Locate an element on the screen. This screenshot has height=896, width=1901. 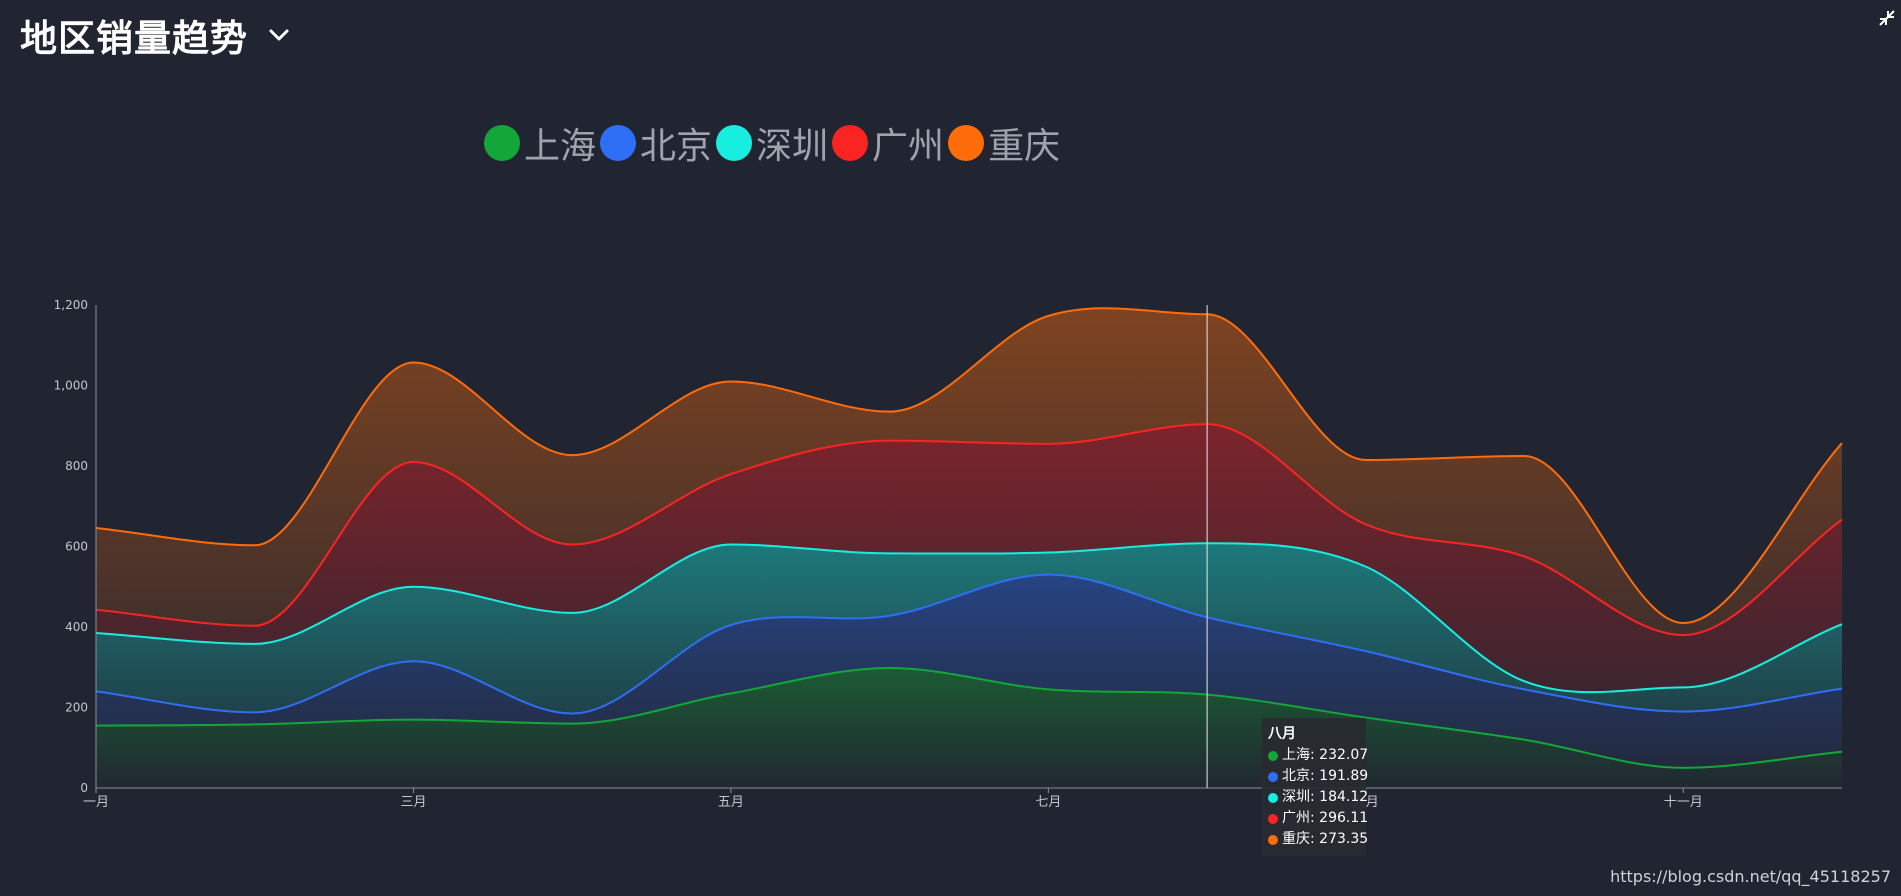
watermark: https://blog.csdn.net/qq_45118257 is located at coordinates (1750, 876).